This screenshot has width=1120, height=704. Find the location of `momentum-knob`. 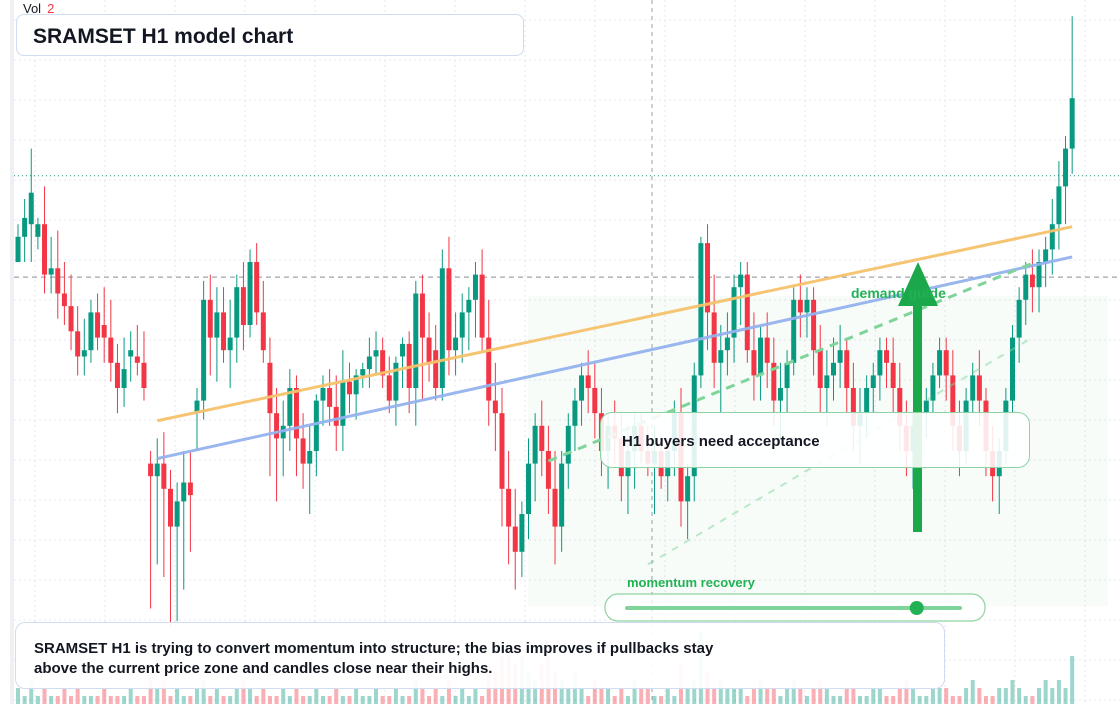

momentum-knob is located at coordinates (916, 608).